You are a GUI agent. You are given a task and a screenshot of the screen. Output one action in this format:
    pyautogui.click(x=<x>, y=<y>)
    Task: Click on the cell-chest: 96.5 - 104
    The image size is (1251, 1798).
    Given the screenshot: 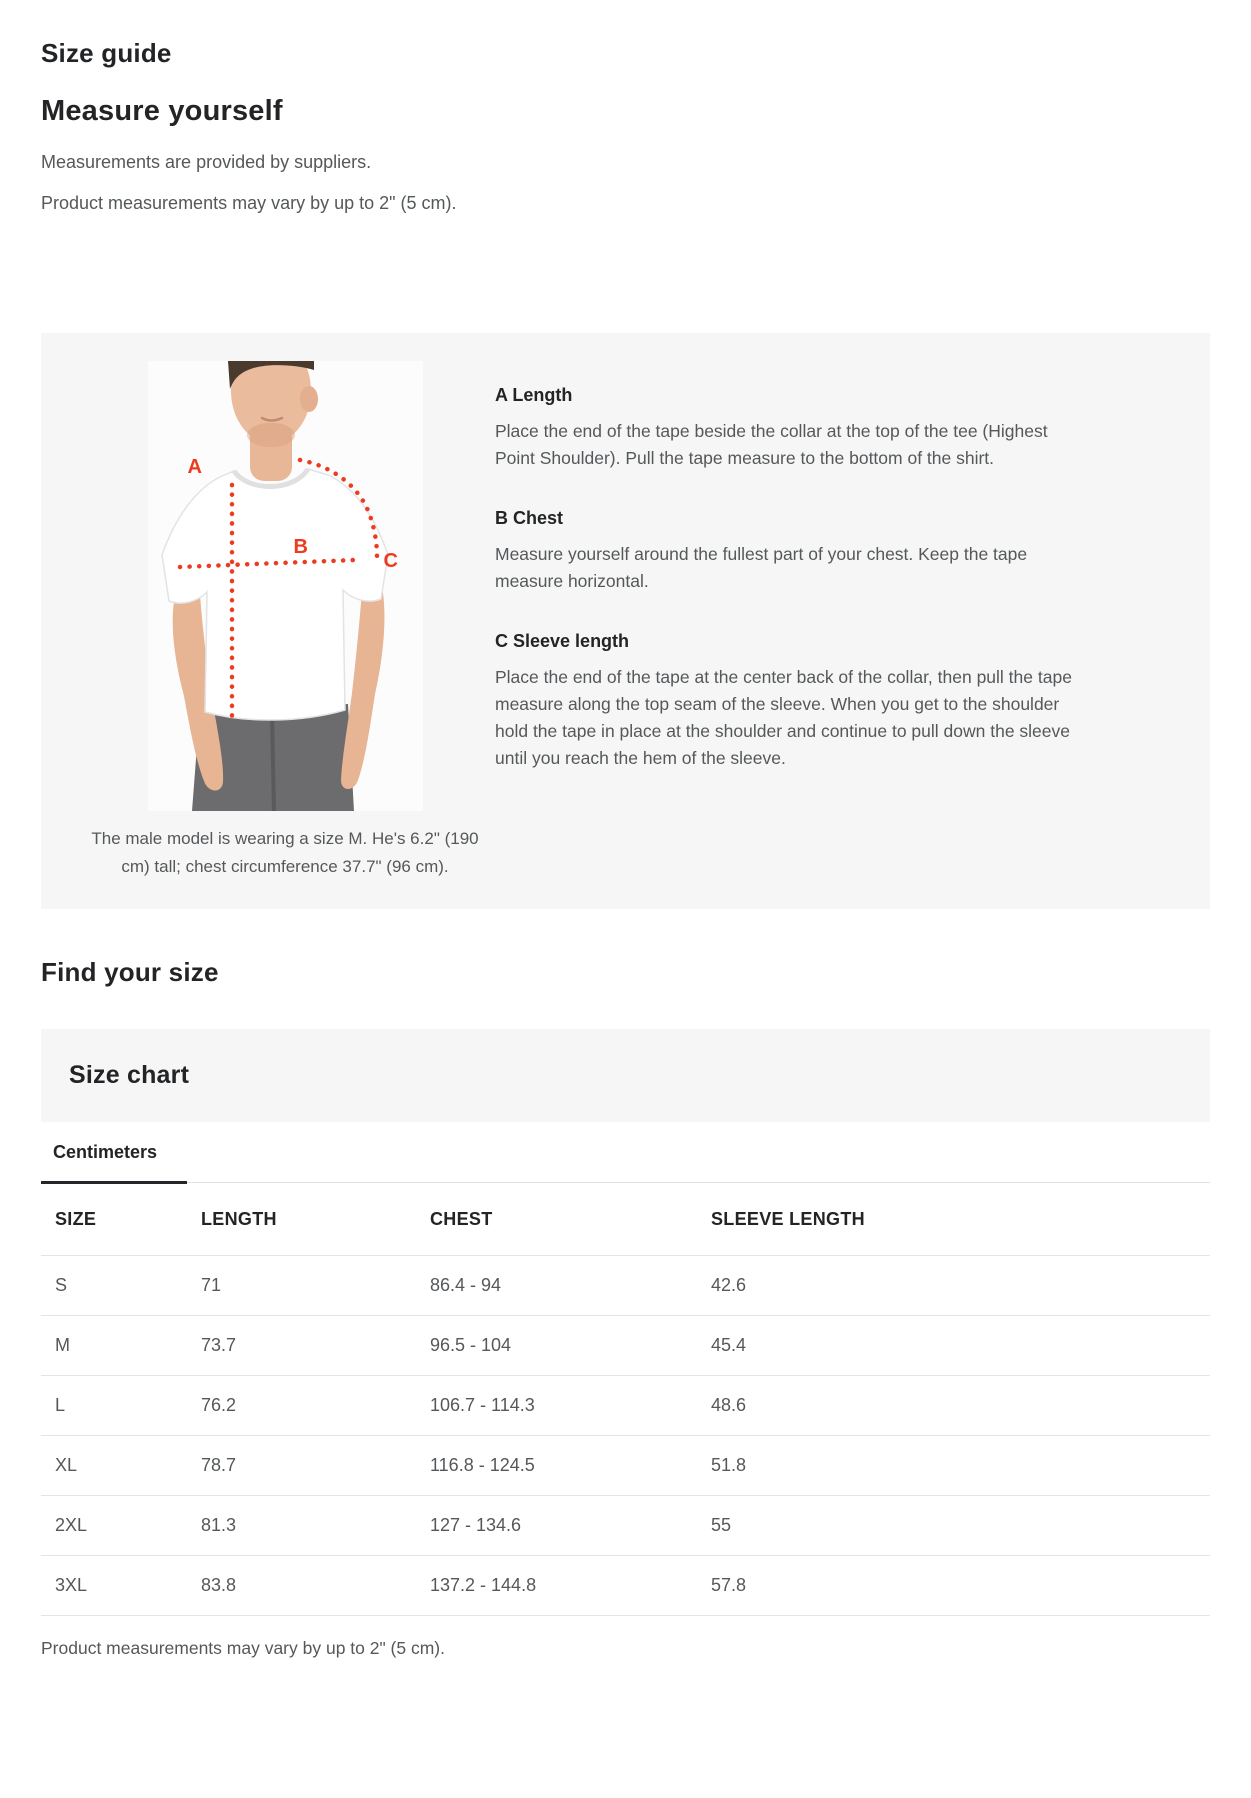 What is the action you would take?
    pyautogui.click(x=471, y=1345)
    